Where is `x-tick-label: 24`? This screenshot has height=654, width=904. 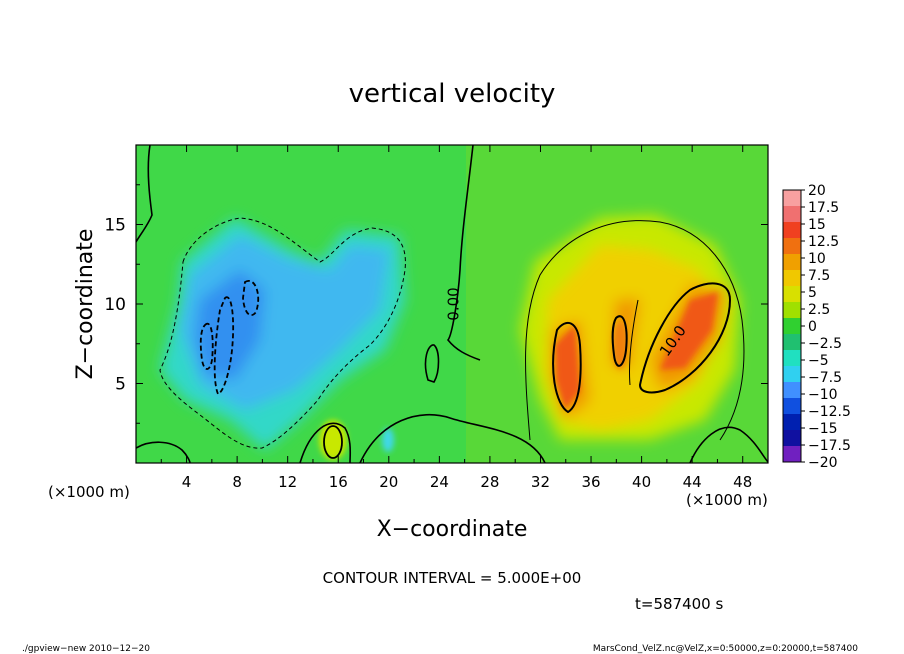 x-tick-label: 24 is located at coordinates (439, 482).